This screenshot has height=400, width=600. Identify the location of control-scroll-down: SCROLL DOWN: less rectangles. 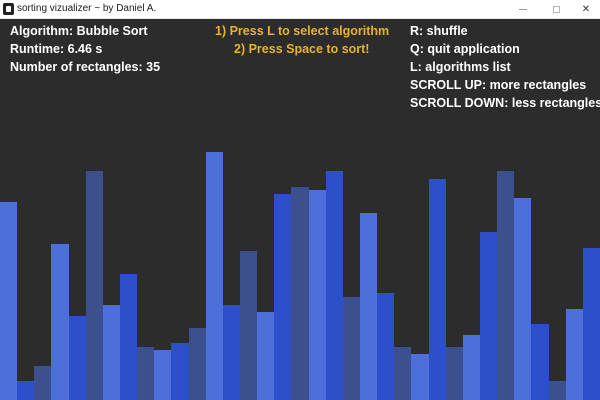
(505, 103).